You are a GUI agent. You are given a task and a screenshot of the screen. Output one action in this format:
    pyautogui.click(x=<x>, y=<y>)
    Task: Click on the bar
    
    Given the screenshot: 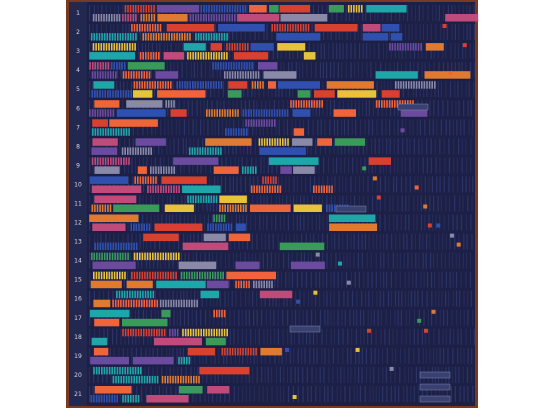 What is the action you would take?
    pyautogui.click(x=109, y=360)
    